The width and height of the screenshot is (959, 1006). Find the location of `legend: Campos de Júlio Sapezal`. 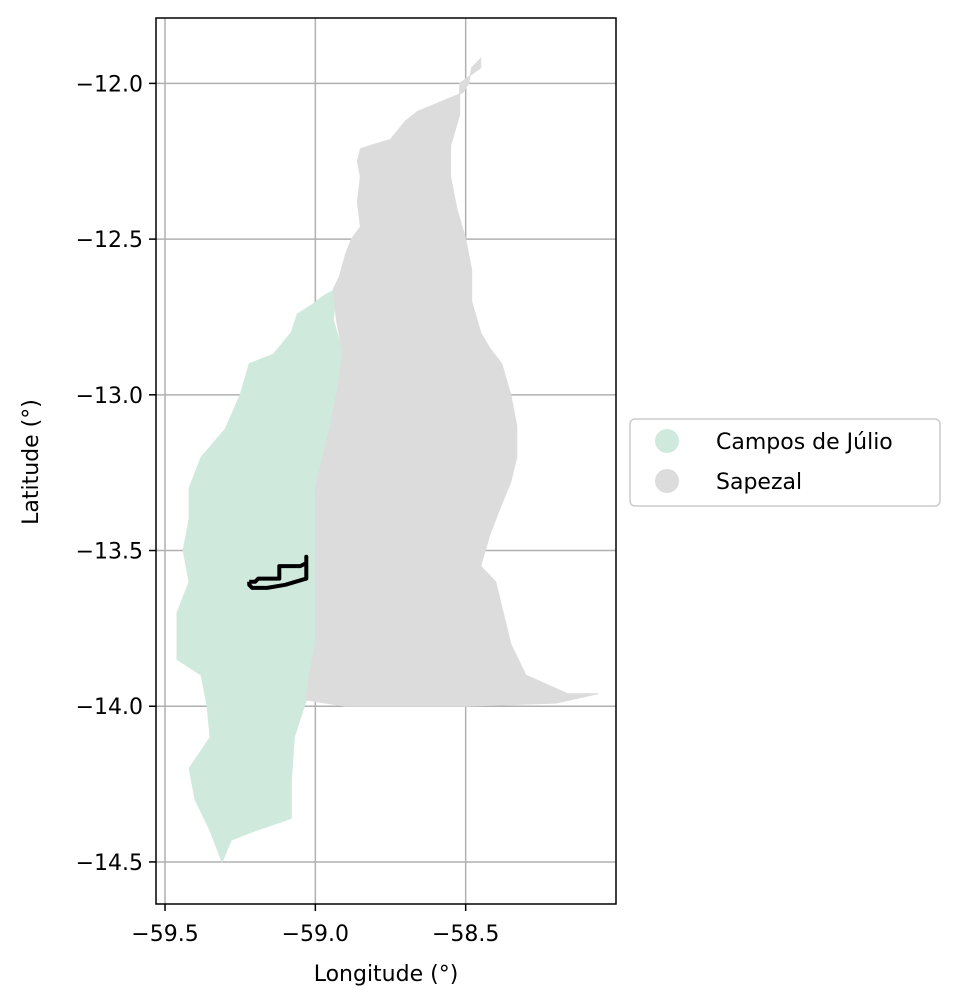

legend: Campos de Júlio Sapezal is located at coordinates (785, 462).